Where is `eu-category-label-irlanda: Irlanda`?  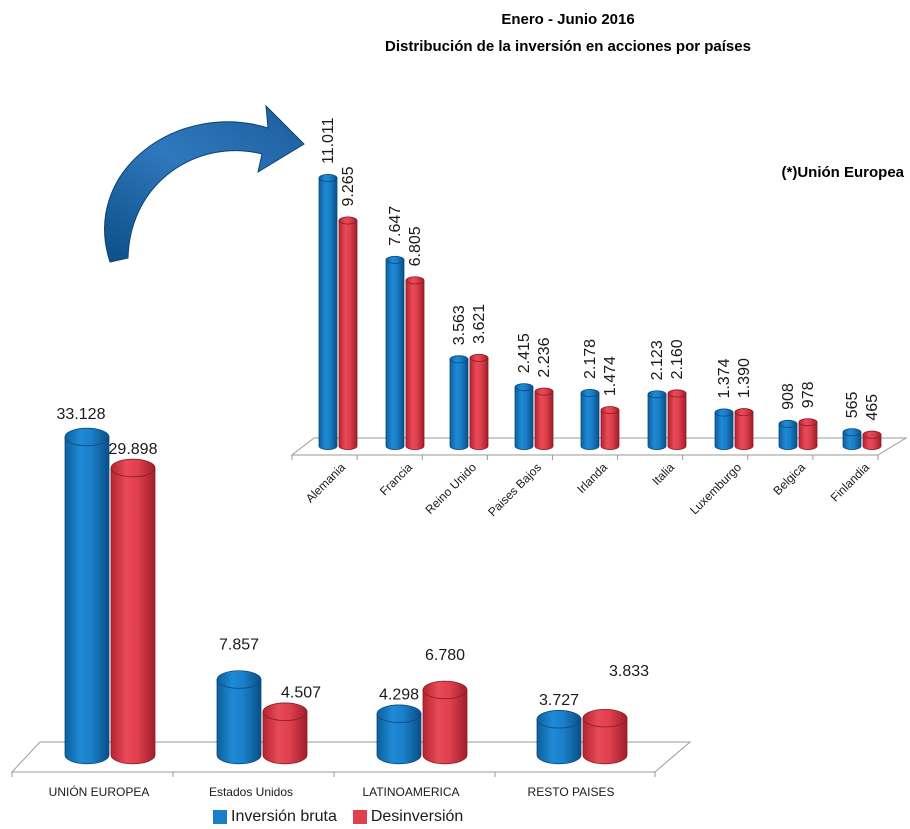 eu-category-label-irlanda: Irlanda is located at coordinates (592, 478).